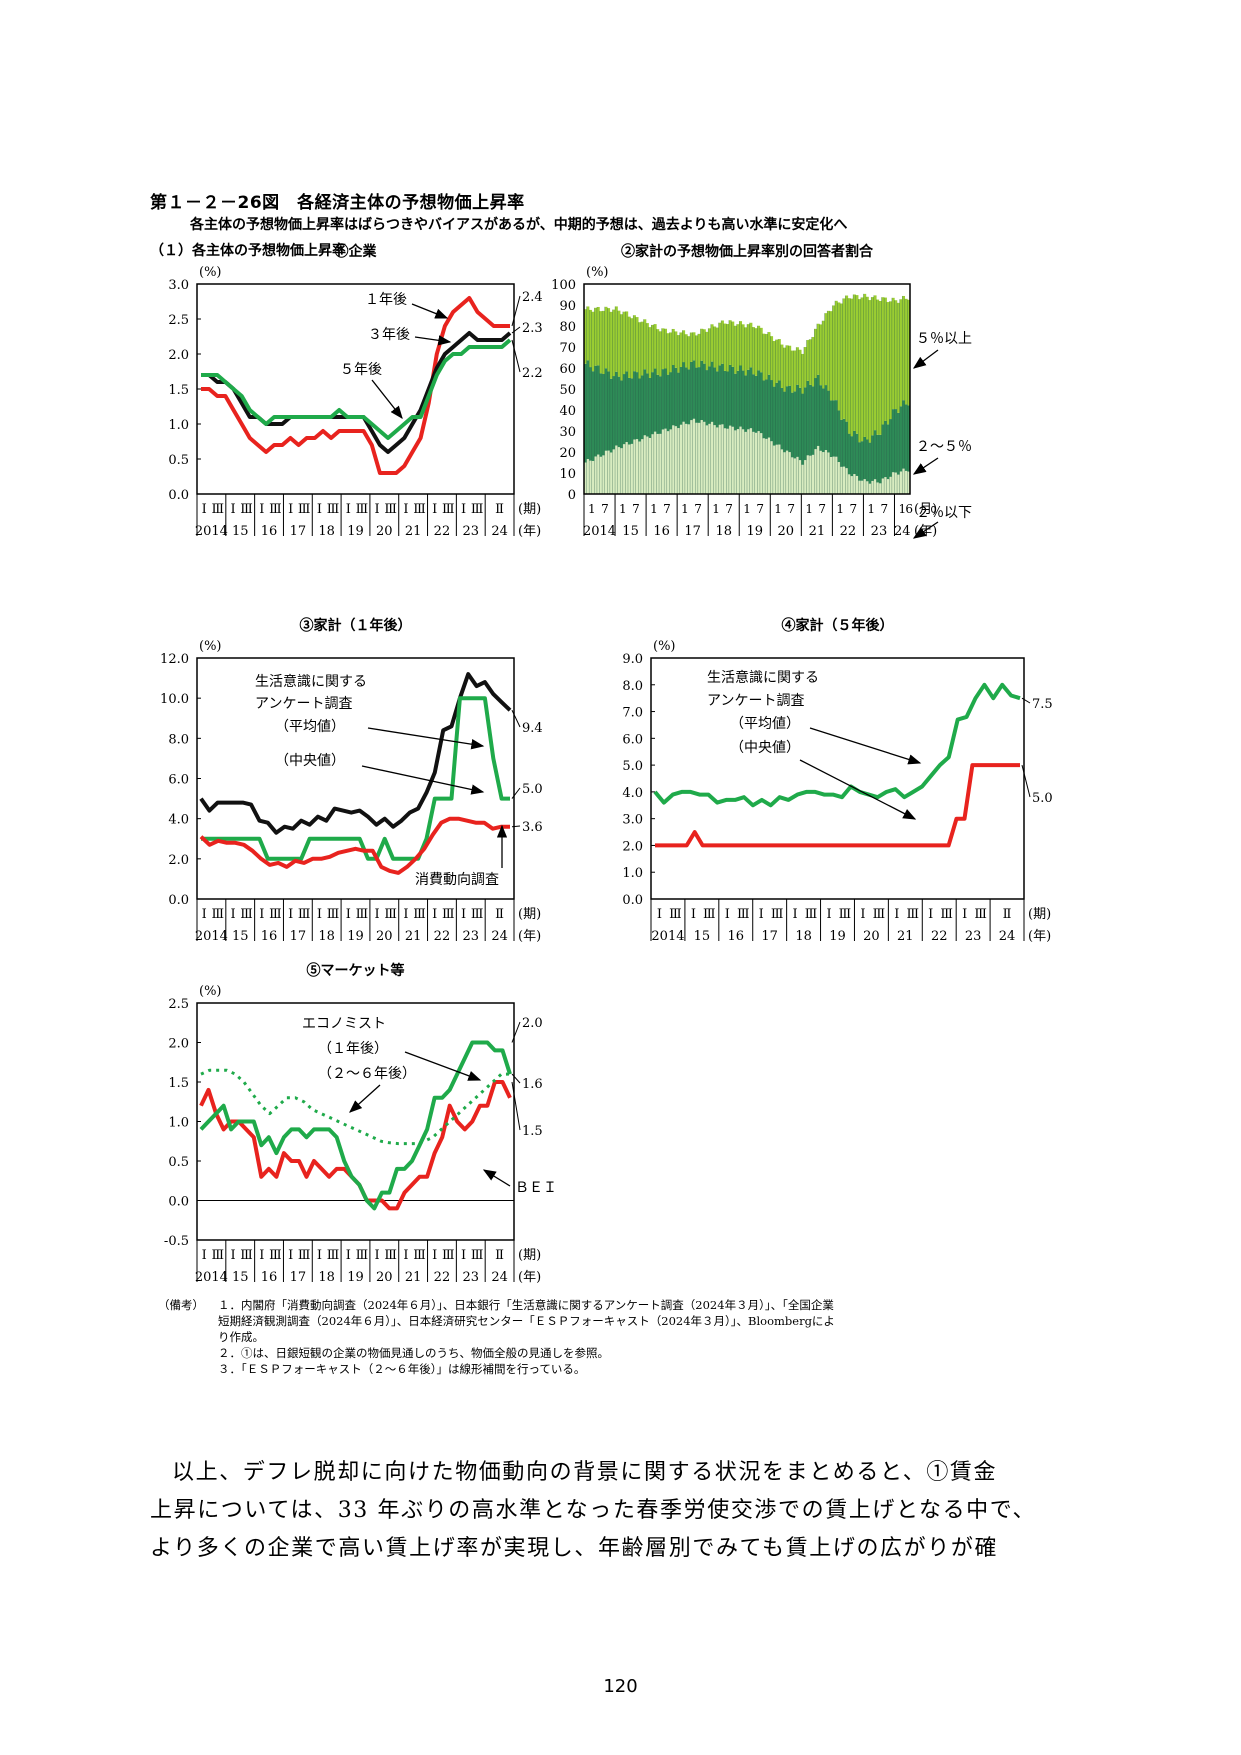  What do you see at coordinates (241, 1337) in the screenshot?
I see `note-1c: り作成。` at bounding box center [241, 1337].